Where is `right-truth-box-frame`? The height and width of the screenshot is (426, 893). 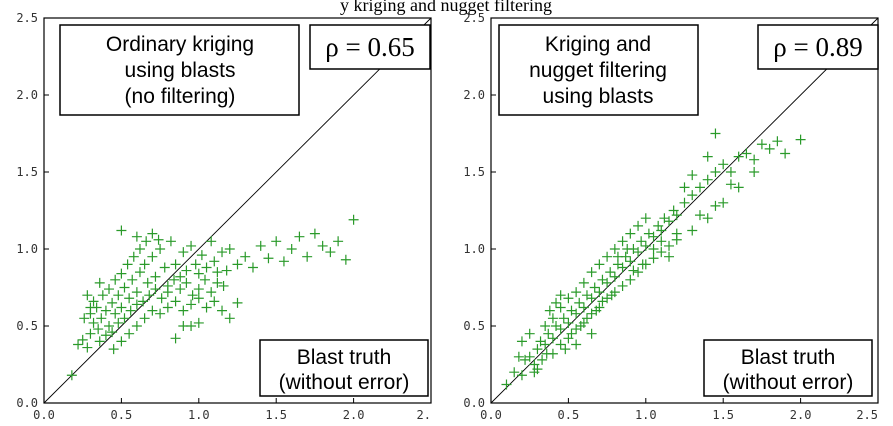 right-truth-box-frame is located at coordinates (788, 368).